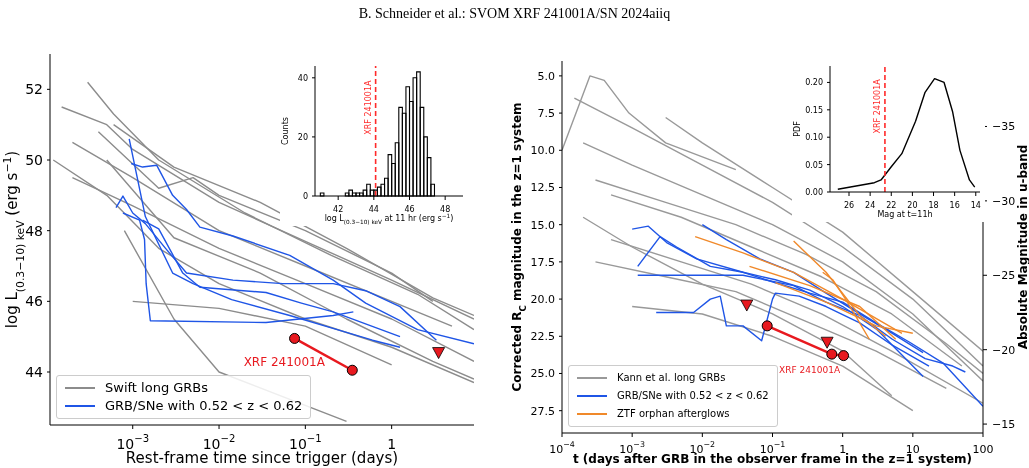 This screenshot has height=468, width=1029. I want to click on y-tick-label: 46, so click(34, 301).